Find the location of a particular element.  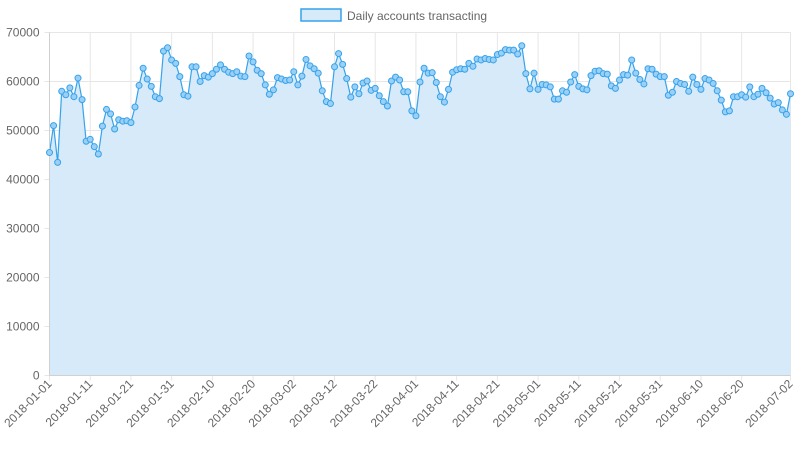

legend: Daily accounts transacting is located at coordinates (393, 15).